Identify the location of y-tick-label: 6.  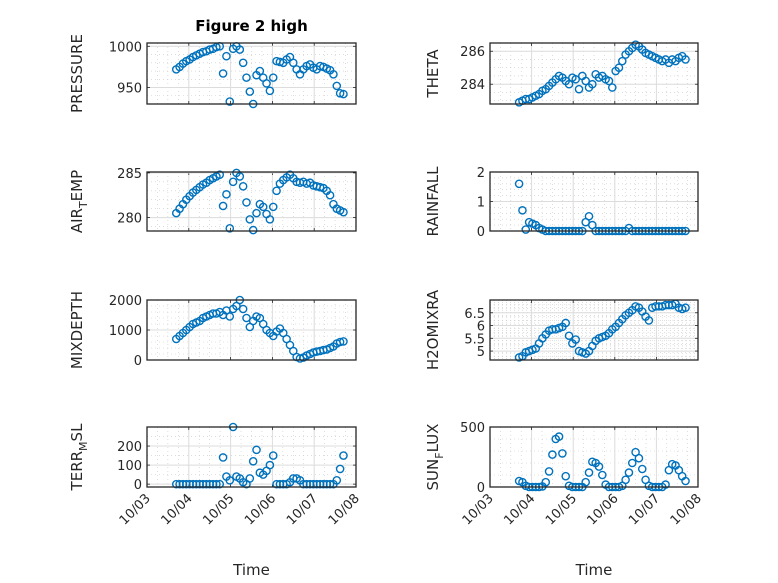
(481, 327).